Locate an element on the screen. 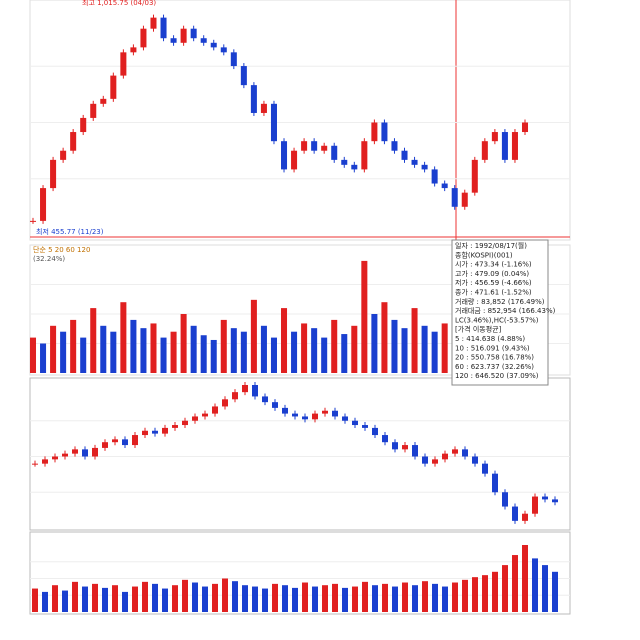 The height and width of the screenshot is (640, 640). tooltip-line: 거래량 : 83,852 (176.49%) is located at coordinates (500, 301).